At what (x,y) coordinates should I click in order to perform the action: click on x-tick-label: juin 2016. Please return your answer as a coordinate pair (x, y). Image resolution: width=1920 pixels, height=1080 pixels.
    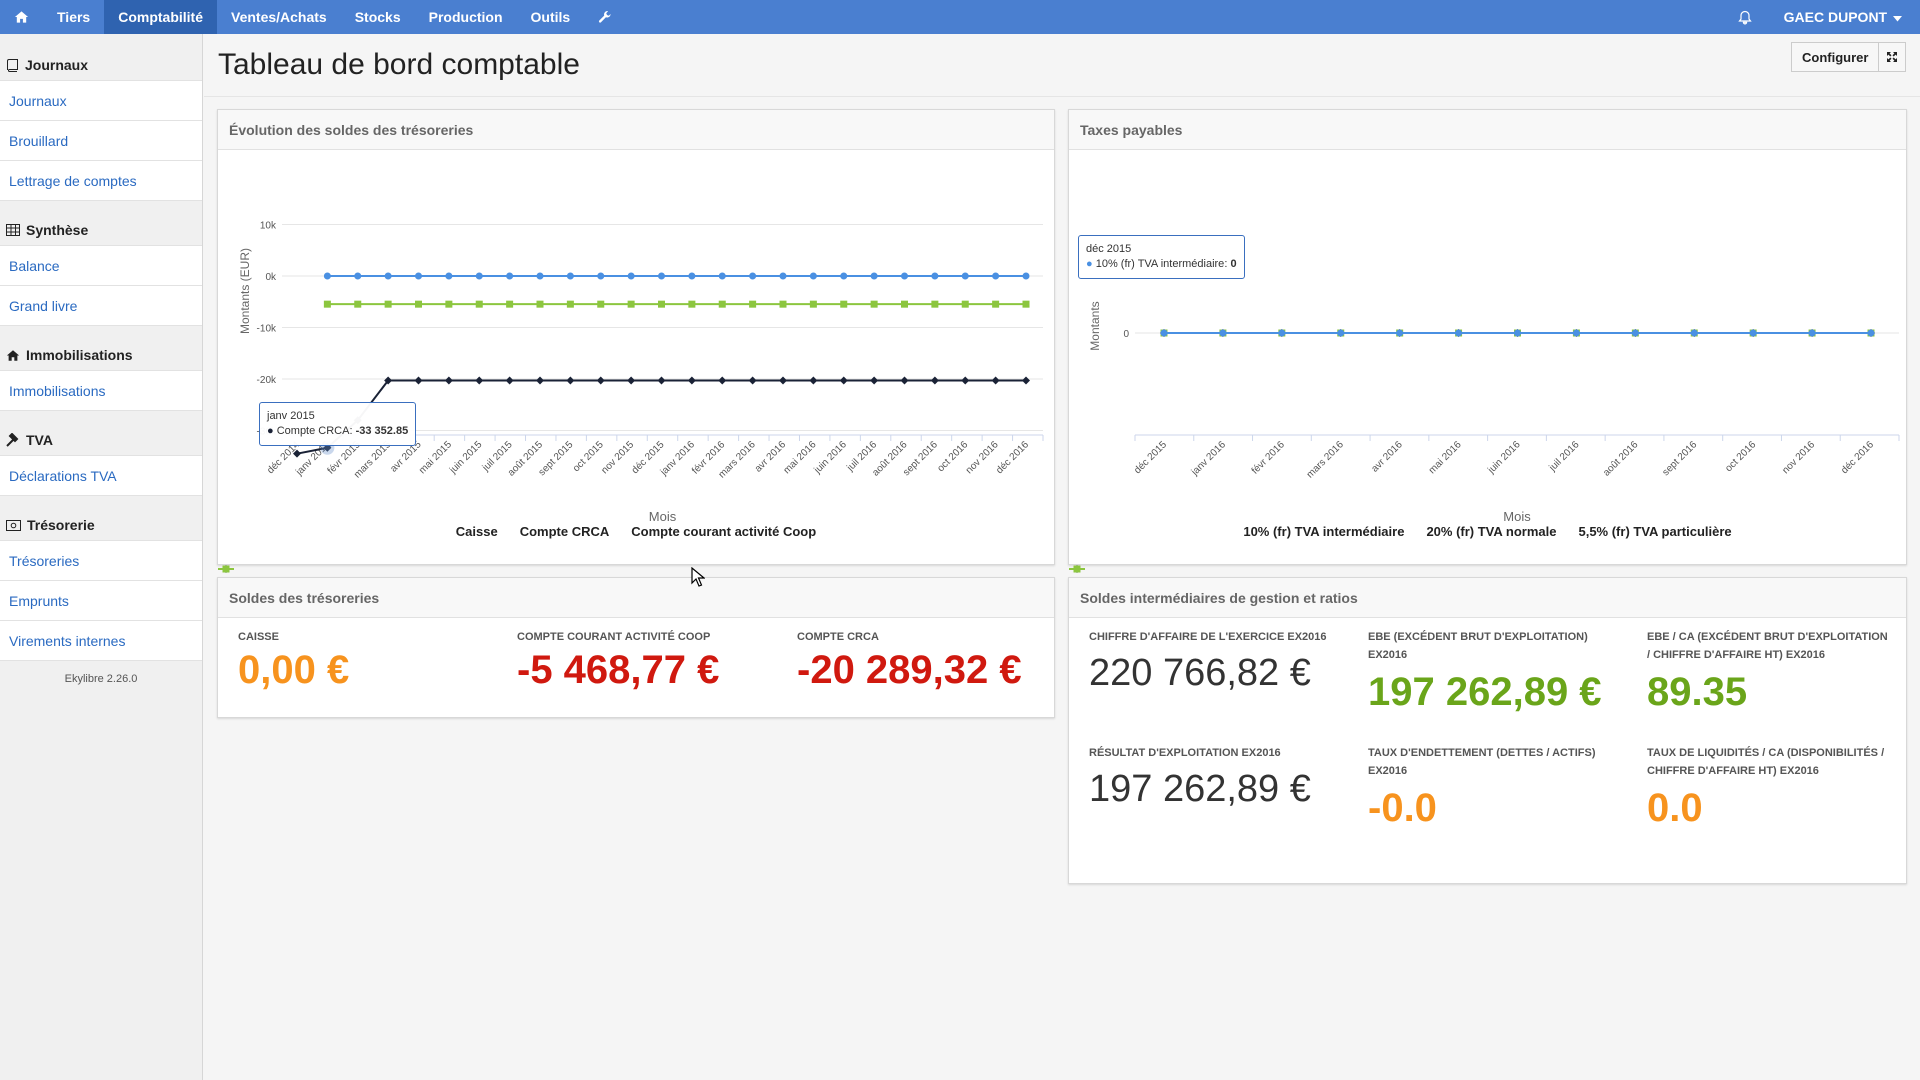
    Looking at the image, I should click on (1503, 457).